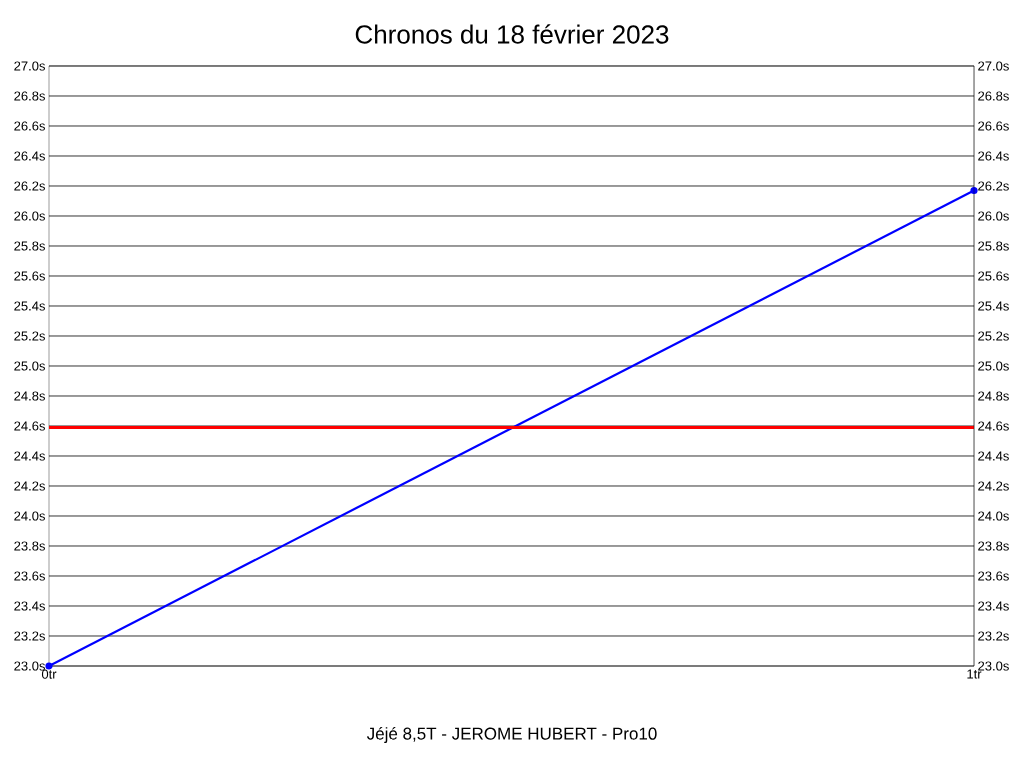  What do you see at coordinates (993, 96) in the screenshot?
I see `y2-tick-label: 26.8s` at bounding box center [993, 96].